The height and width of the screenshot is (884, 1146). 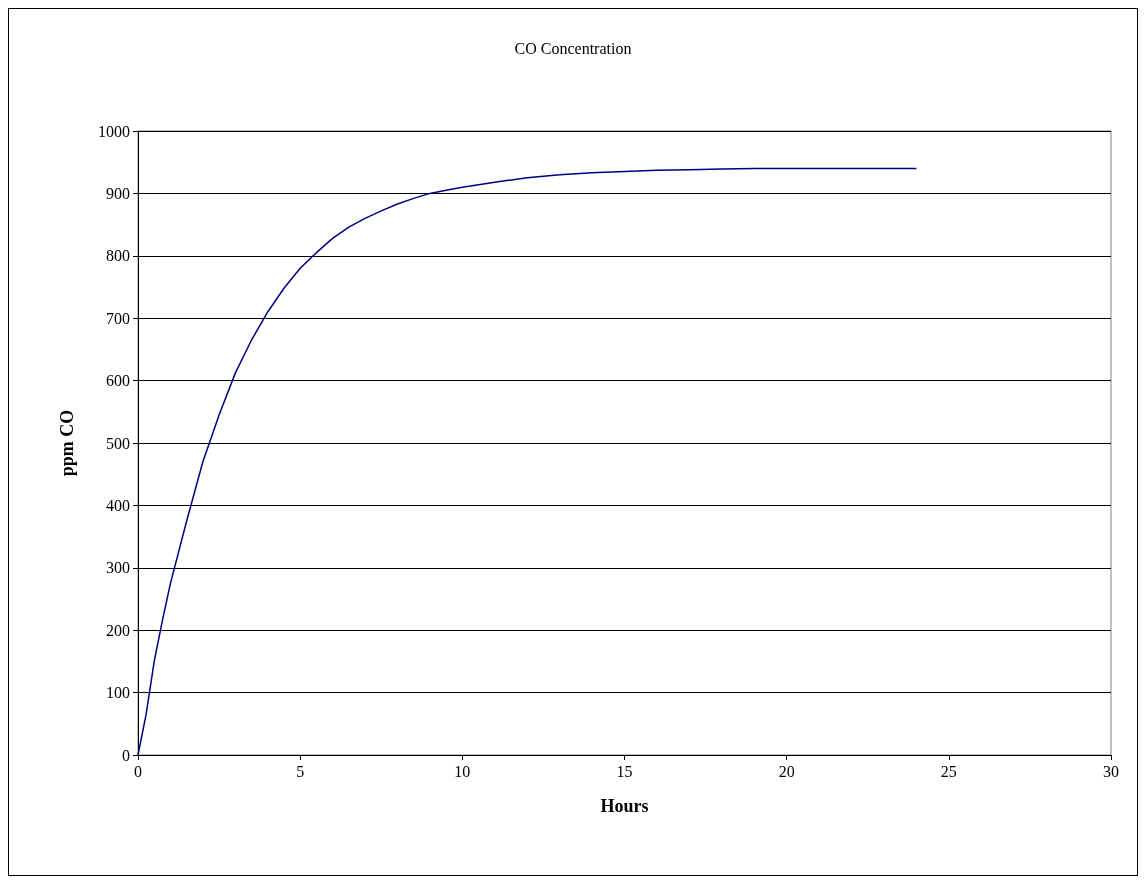 I want to click on y-tick-label: 100, so click(x=118, y=693).